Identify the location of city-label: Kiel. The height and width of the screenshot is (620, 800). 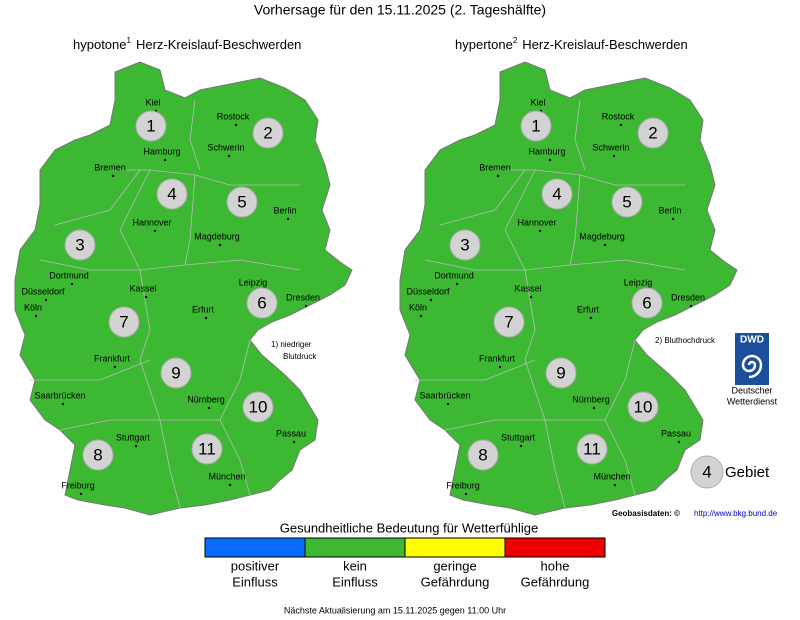
(537, 102).